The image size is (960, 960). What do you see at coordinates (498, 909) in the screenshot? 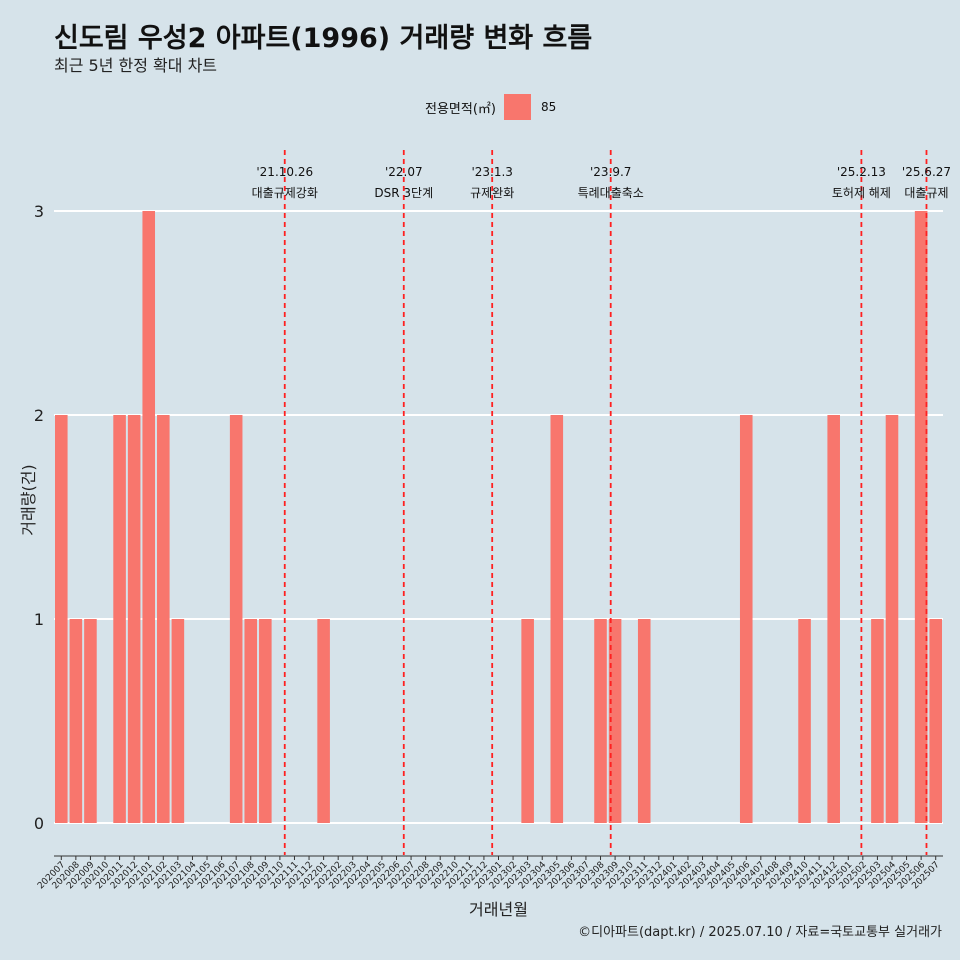
I see `x-axis-title: 거래년월` at bounding box center [498, 909].